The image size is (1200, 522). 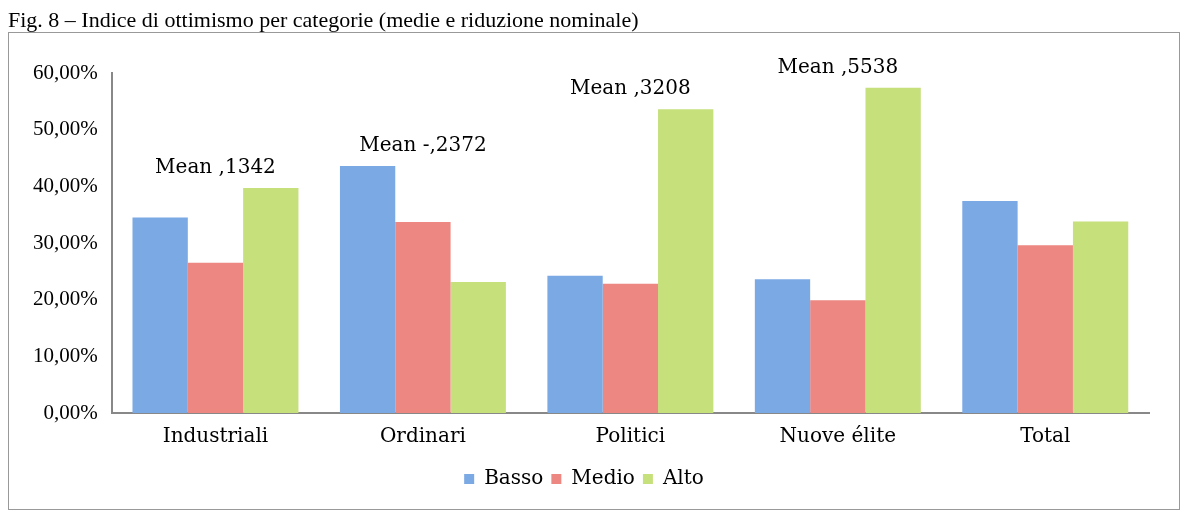 I want to click on chart-title: Fig. 8 – Indice di ottimismo per categorie (medie e riduzione nominale), so click(x=324, y=19).